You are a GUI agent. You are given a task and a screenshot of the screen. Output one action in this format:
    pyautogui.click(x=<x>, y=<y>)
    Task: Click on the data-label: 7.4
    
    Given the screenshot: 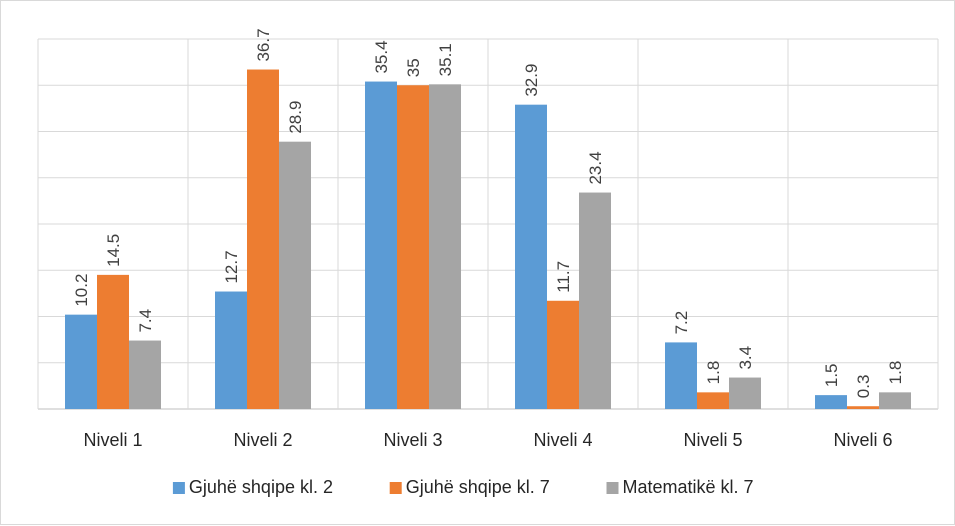 What is the action you would take?
    pyautogui.click(x=145, y=321)
    